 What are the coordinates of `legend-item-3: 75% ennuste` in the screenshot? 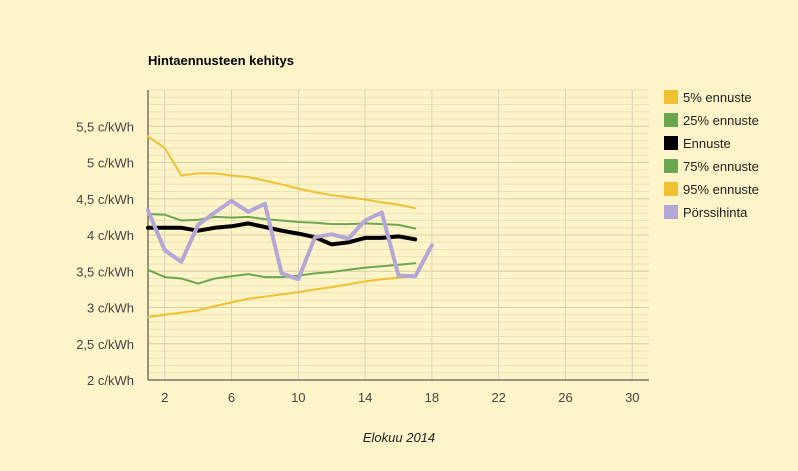 It's located at (711, 166).